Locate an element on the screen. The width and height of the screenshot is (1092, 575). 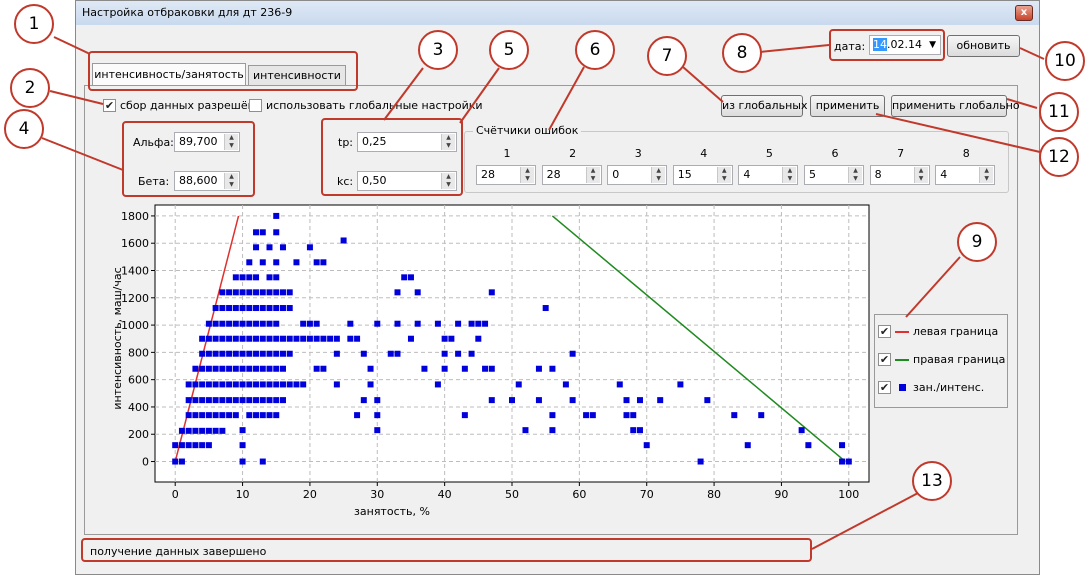
annotation-box-status is located at coordinates (446, 550).